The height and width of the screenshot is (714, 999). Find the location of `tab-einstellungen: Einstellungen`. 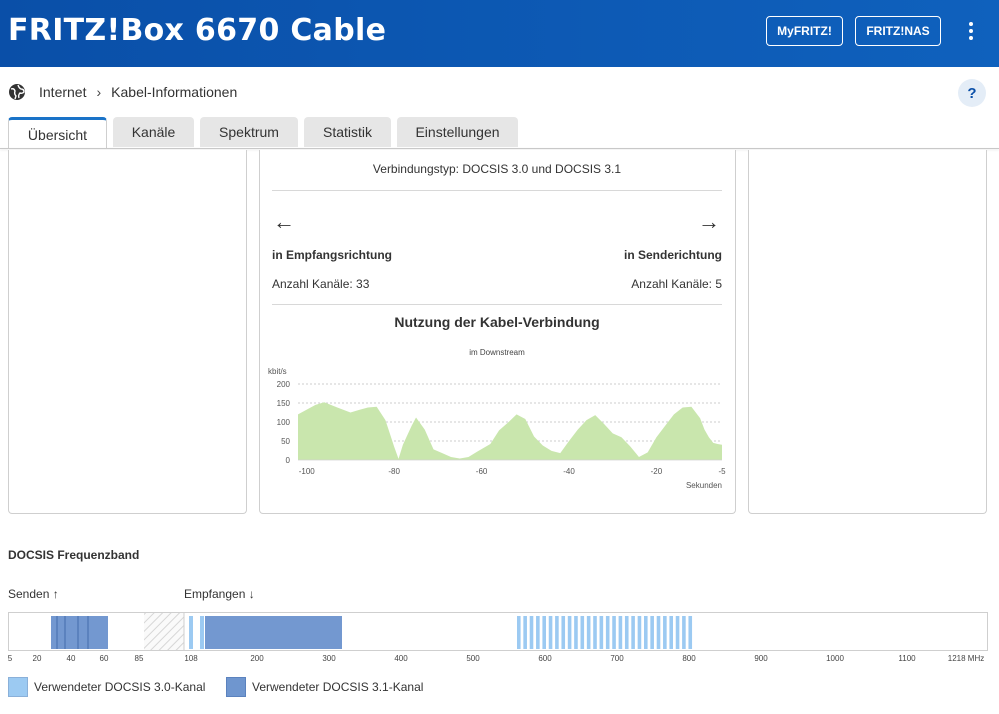

tab-einstellungen: Einstellungen is located at coordinates (457, 132).